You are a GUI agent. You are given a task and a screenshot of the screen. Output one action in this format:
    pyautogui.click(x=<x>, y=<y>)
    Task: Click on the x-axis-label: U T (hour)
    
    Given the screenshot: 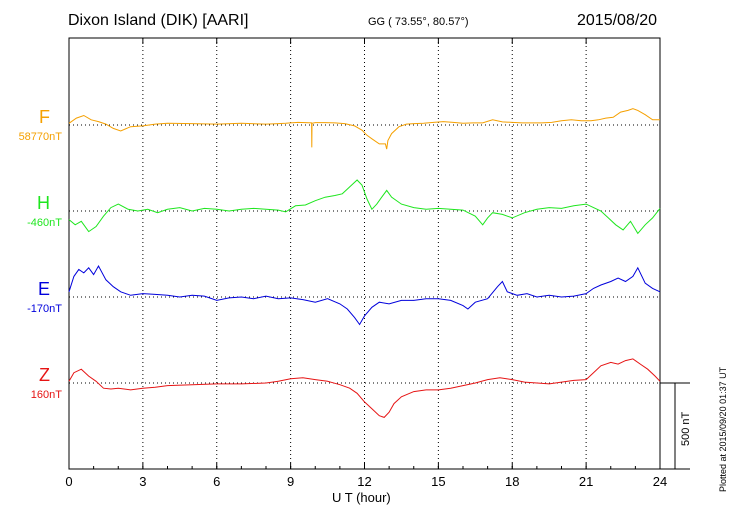 What is the action you would take?
    pyautogui.click(x=361, y=497)
    